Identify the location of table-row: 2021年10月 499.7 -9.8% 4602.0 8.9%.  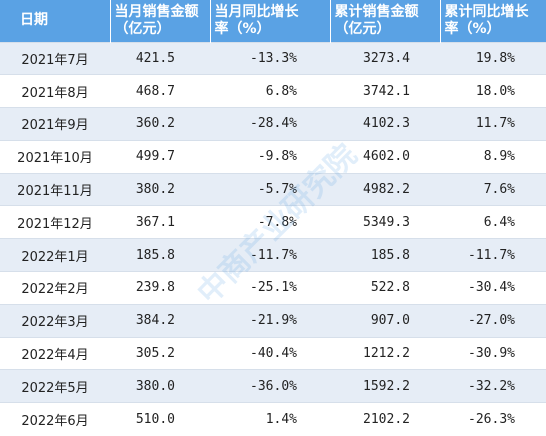
(273, 156).